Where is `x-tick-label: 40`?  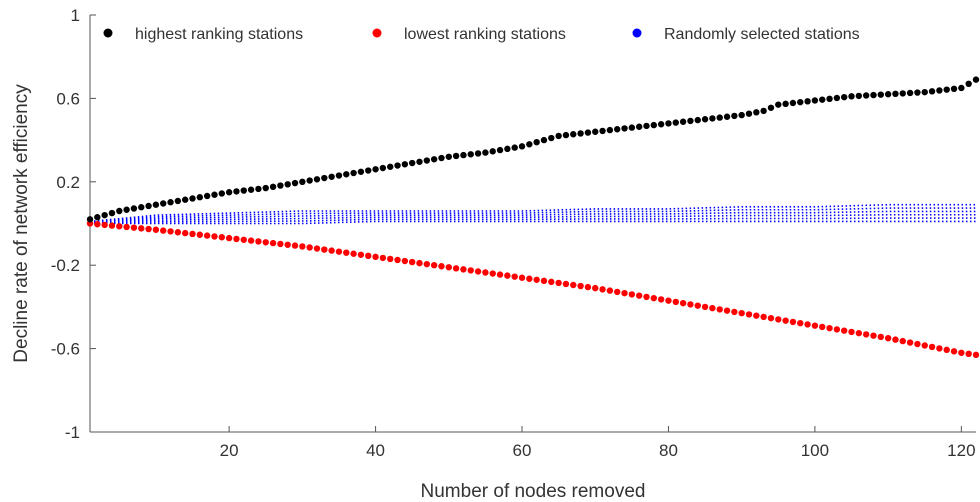 x-tick-label: 40 is located at coordinates (375, 450).